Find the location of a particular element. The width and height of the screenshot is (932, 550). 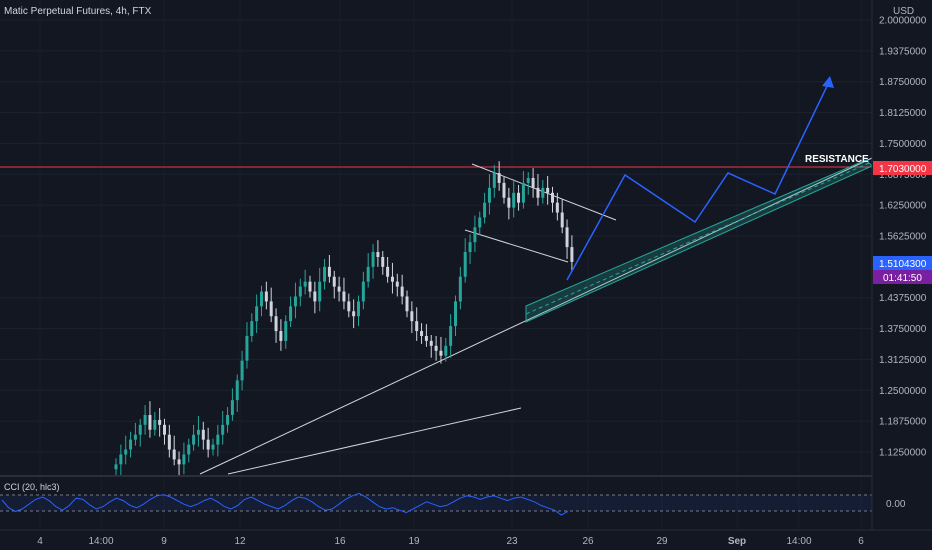

projection-arrowhead is located at coordinates (828, 82).